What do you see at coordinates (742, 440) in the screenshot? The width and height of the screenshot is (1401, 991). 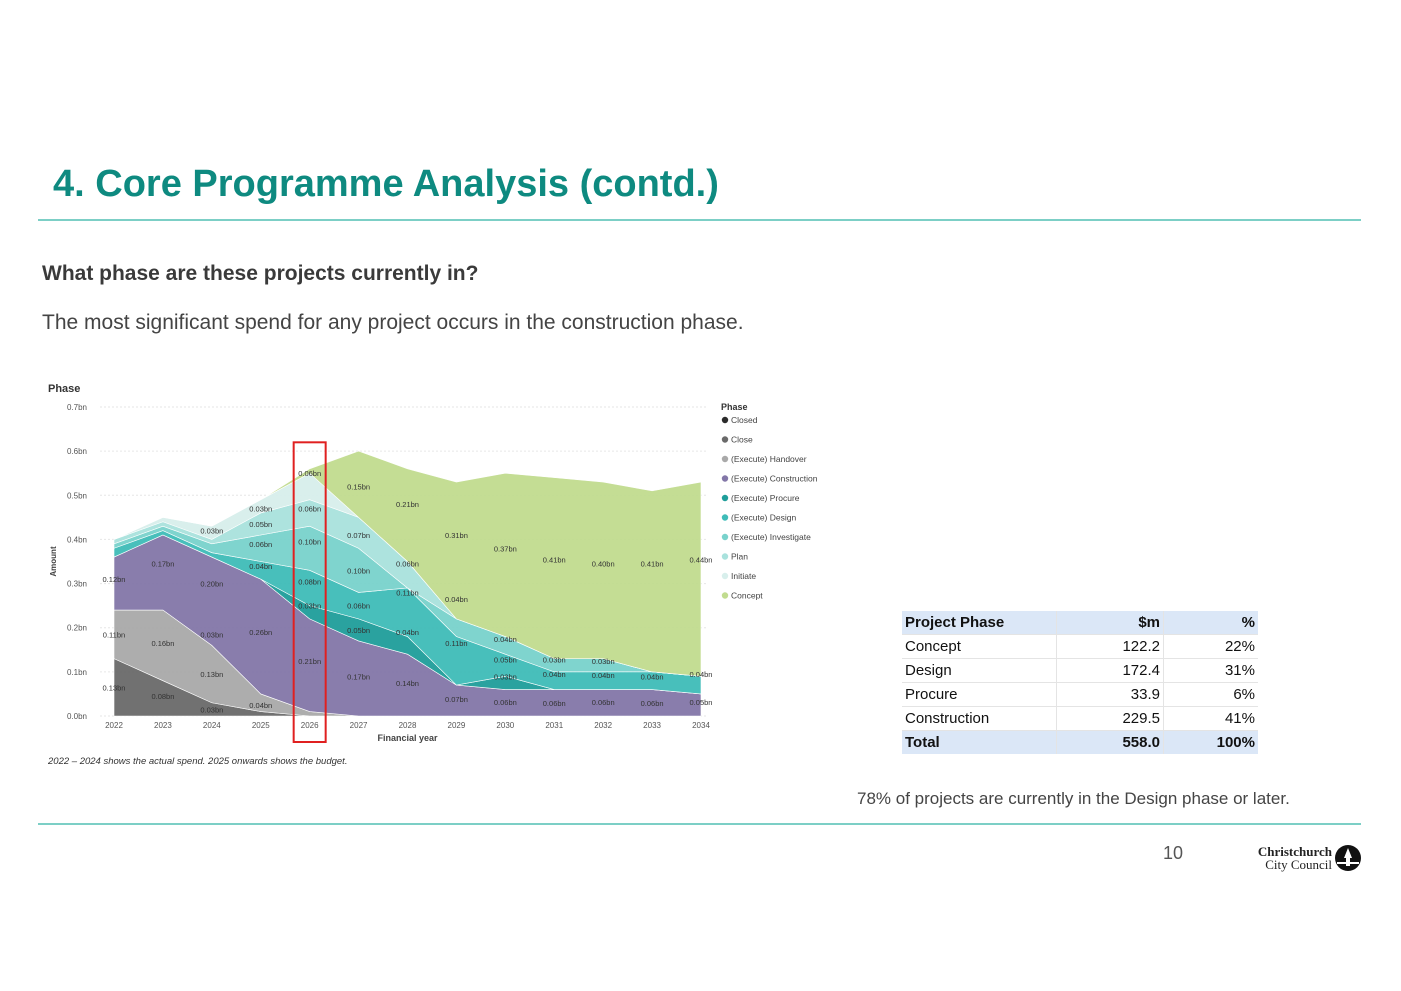 I see `legend-item: Close` at bounding box center [742, 440].